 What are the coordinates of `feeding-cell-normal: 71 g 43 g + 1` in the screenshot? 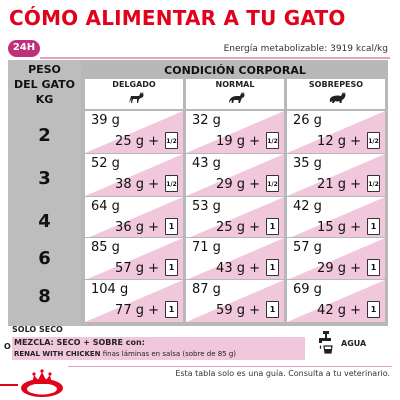 It's located at (235, 258).